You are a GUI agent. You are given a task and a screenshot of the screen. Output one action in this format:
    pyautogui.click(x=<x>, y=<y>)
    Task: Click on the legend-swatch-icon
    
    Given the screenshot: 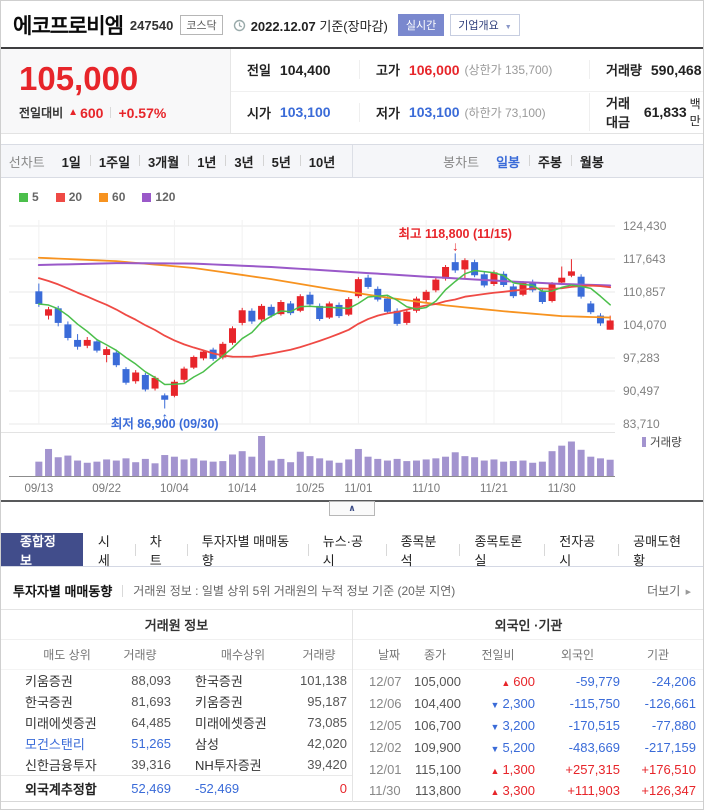 What is the action you would take?
    pyautogui.click(x=60, y=197)
    